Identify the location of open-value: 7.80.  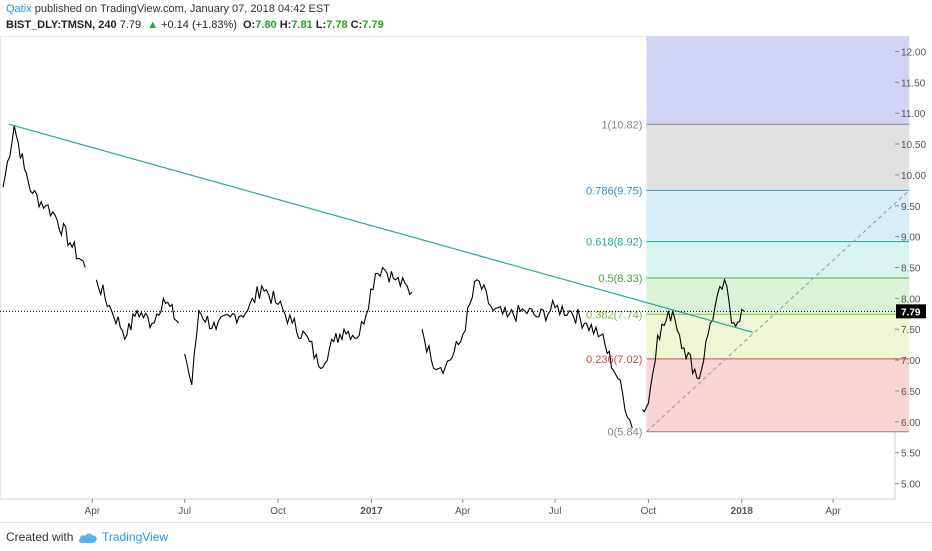
(266, 25).